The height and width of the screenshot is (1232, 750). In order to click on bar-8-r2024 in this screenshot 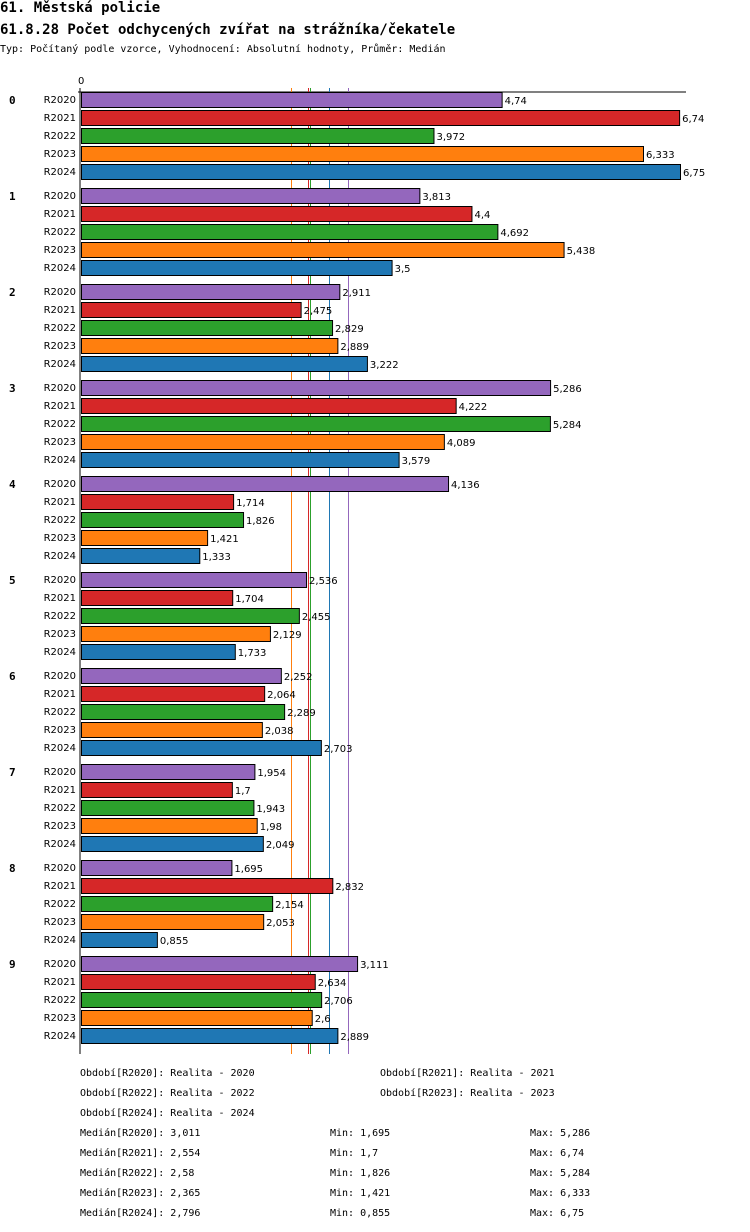, I will do `click(119, 940)`.